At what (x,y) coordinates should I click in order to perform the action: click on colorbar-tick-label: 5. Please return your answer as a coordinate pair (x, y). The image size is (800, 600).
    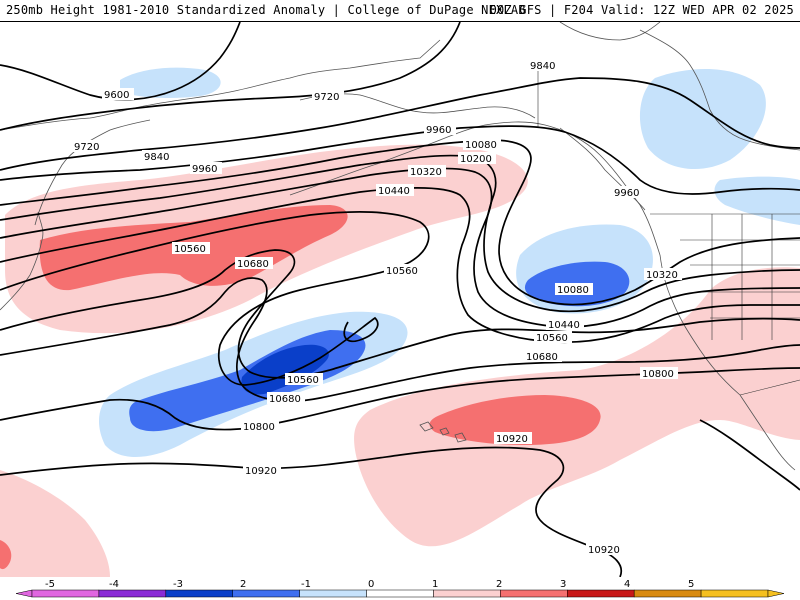
    Looking at the image, I should click on (691, 584).